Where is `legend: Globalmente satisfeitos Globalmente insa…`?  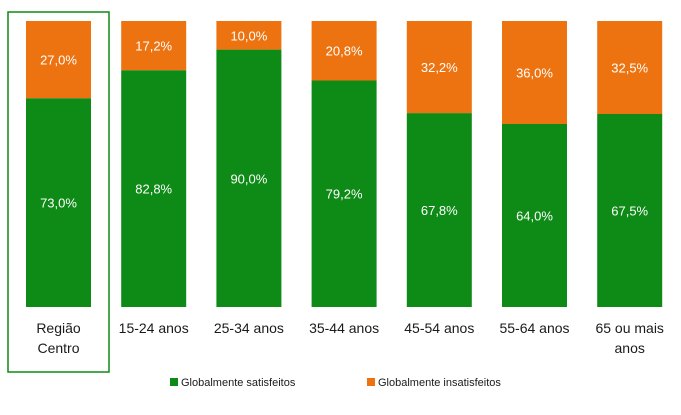
legend: Globalmente satisfeitos Globalmente insa… is located at coordinates (335, 383).